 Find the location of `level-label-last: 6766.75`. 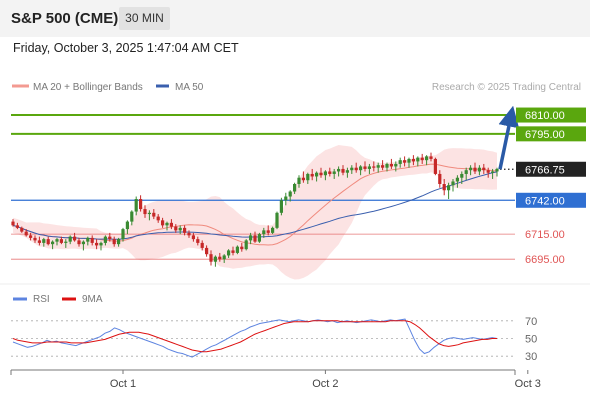

level-label-last: 6766.75 is located at coordinates (551, 169).